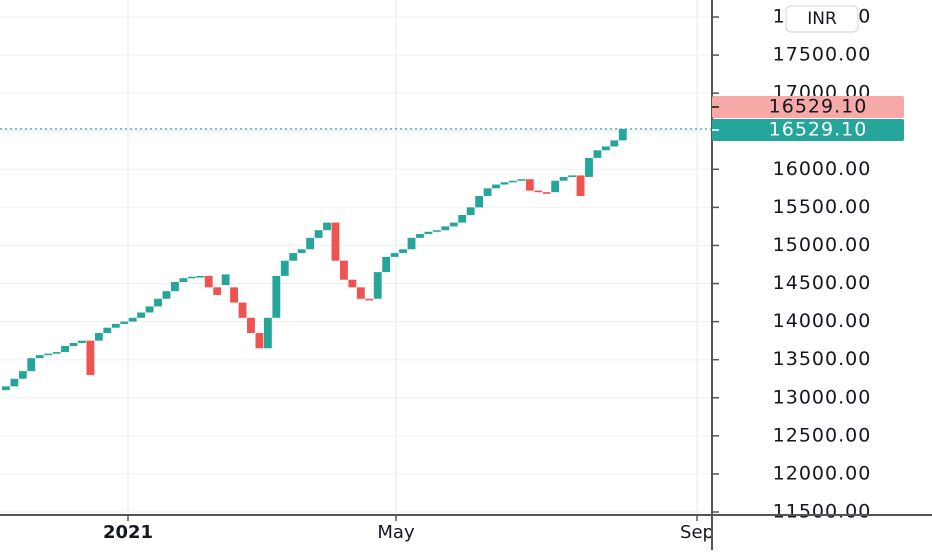 The height and width of the screenshot is (554, 932). Describe the element at coordinates (822, 283) in the screenshot. I see `y-tick-label: 14500.00` at that location.